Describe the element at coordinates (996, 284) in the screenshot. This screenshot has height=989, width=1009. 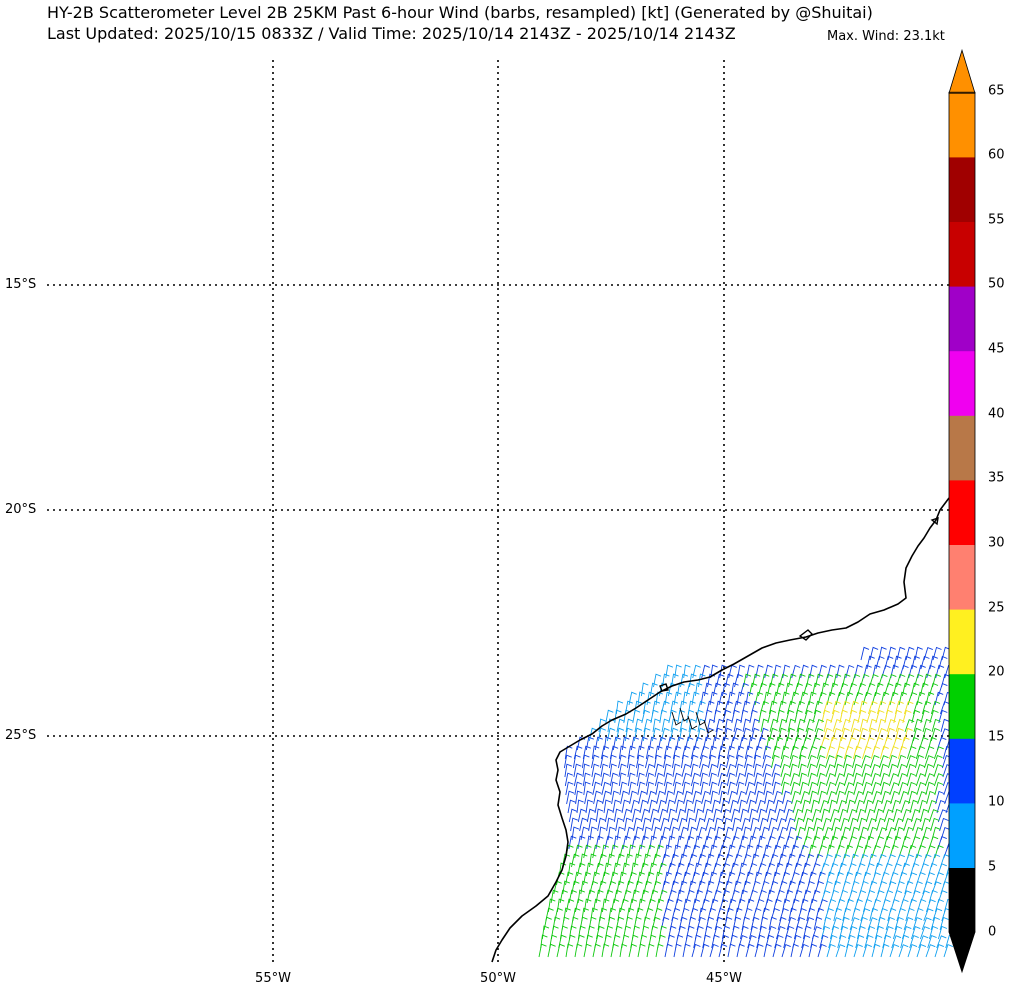
I see `colorbar-tick-label: 50` at that location.